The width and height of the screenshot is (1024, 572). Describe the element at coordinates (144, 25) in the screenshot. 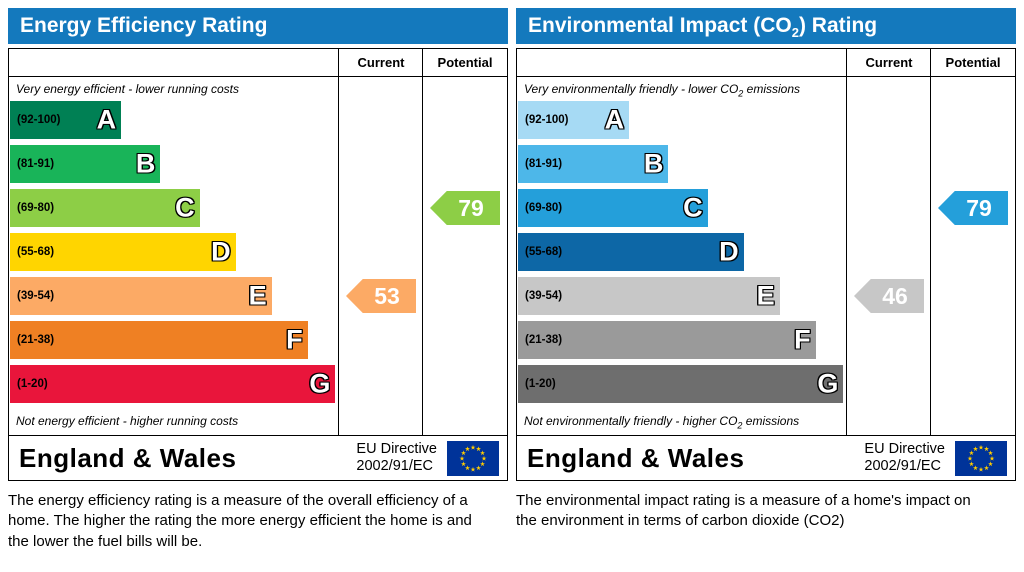

I see `panel-title: Energy Efficiency Rating` at that location.